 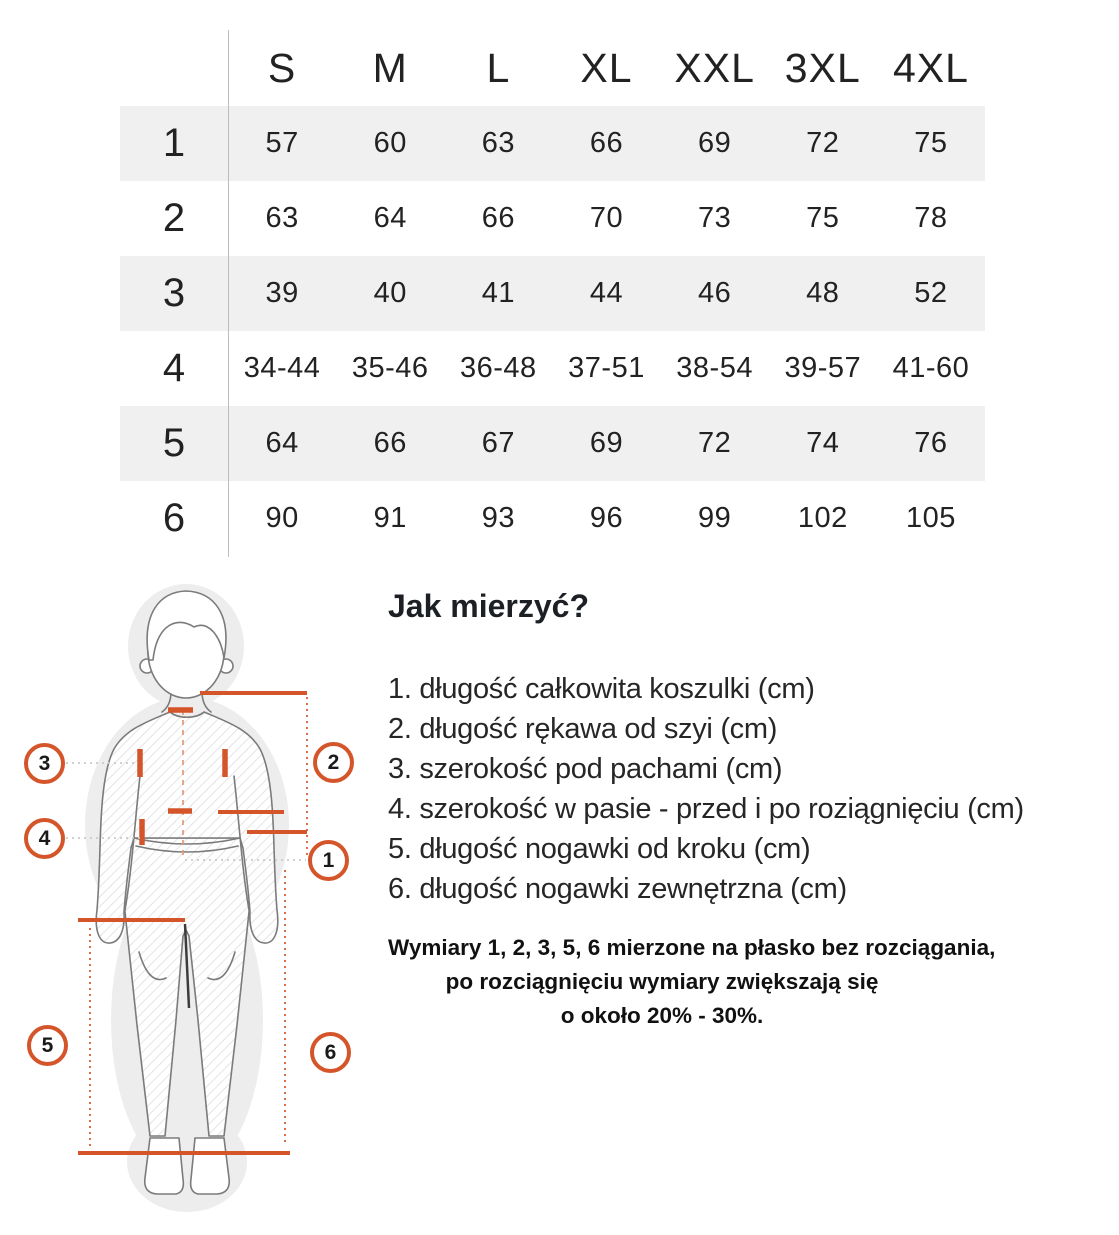 I want to click on column-header-l: L, so click(x=498, y=67).